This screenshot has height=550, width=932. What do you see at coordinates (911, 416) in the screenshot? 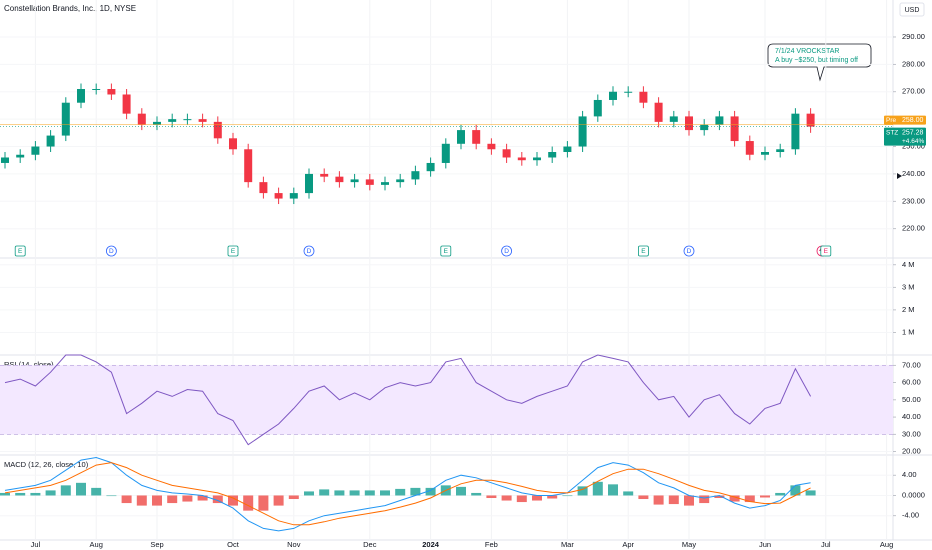
I see `y-tick-label: 40.00` at bounding box center [911, 416].